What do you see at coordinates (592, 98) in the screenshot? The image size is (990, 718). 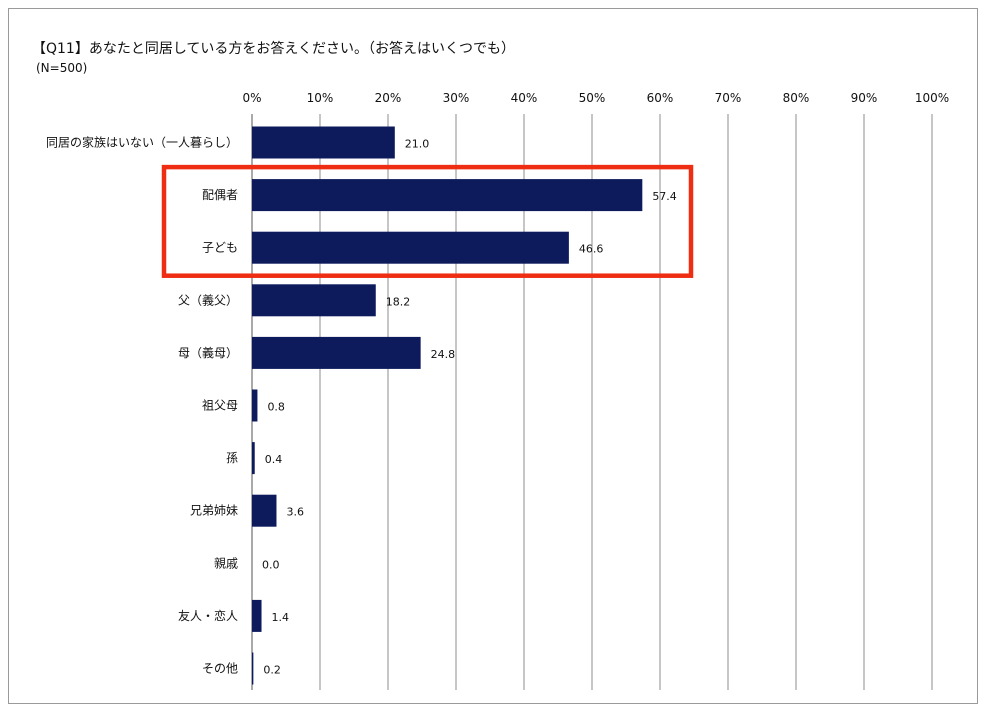 I see `x-tick-label: 50%` at bounding box center [592, 98].